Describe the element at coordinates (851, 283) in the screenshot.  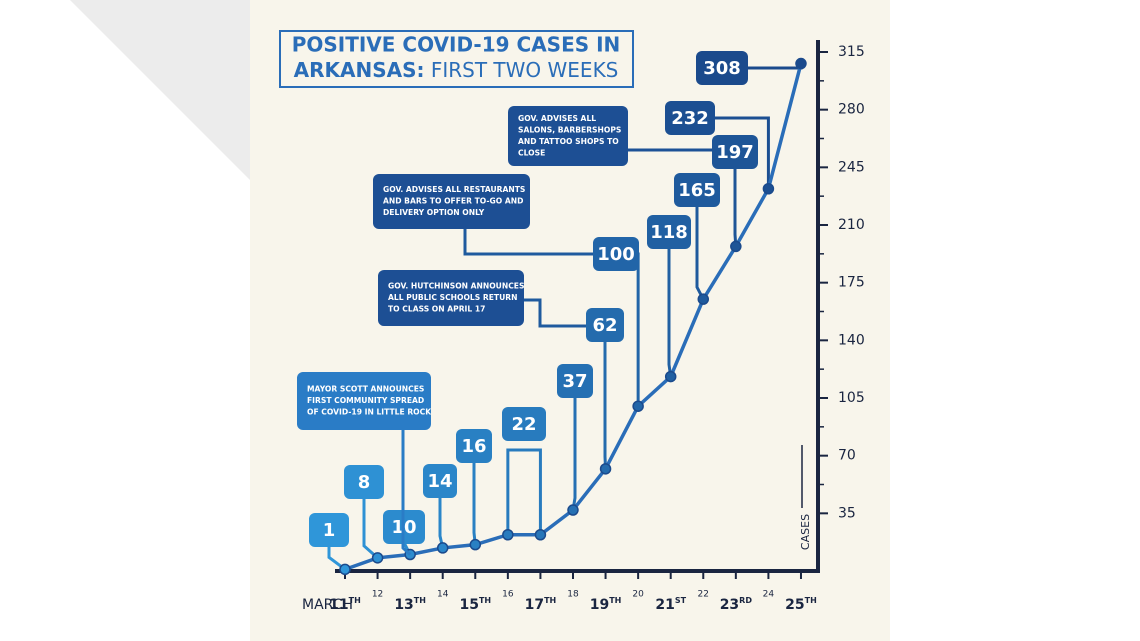
I see `y-tick-label: 175` at that location.